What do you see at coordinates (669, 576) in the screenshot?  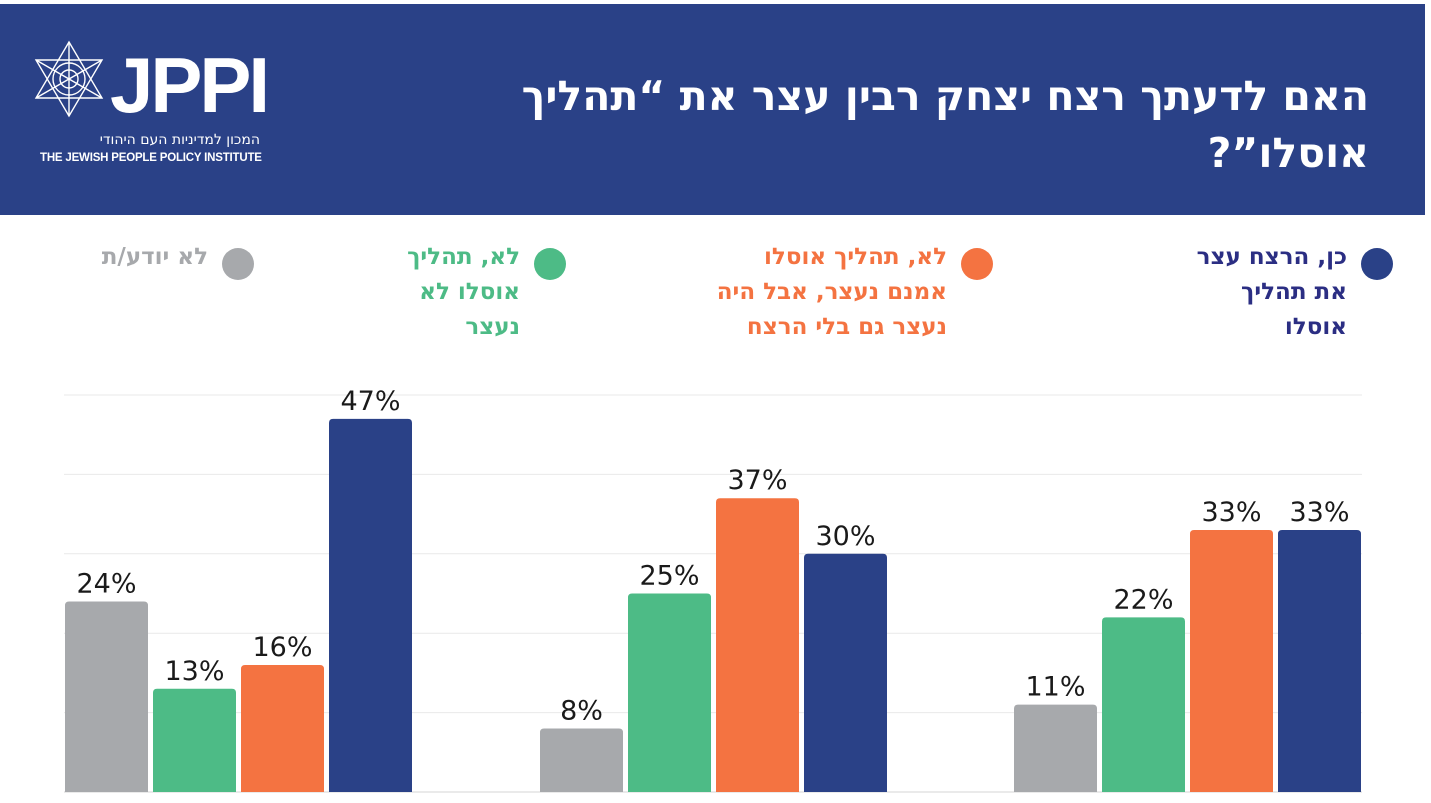 I see `bar-value-label: 25%` at bounding box center [669, 576].